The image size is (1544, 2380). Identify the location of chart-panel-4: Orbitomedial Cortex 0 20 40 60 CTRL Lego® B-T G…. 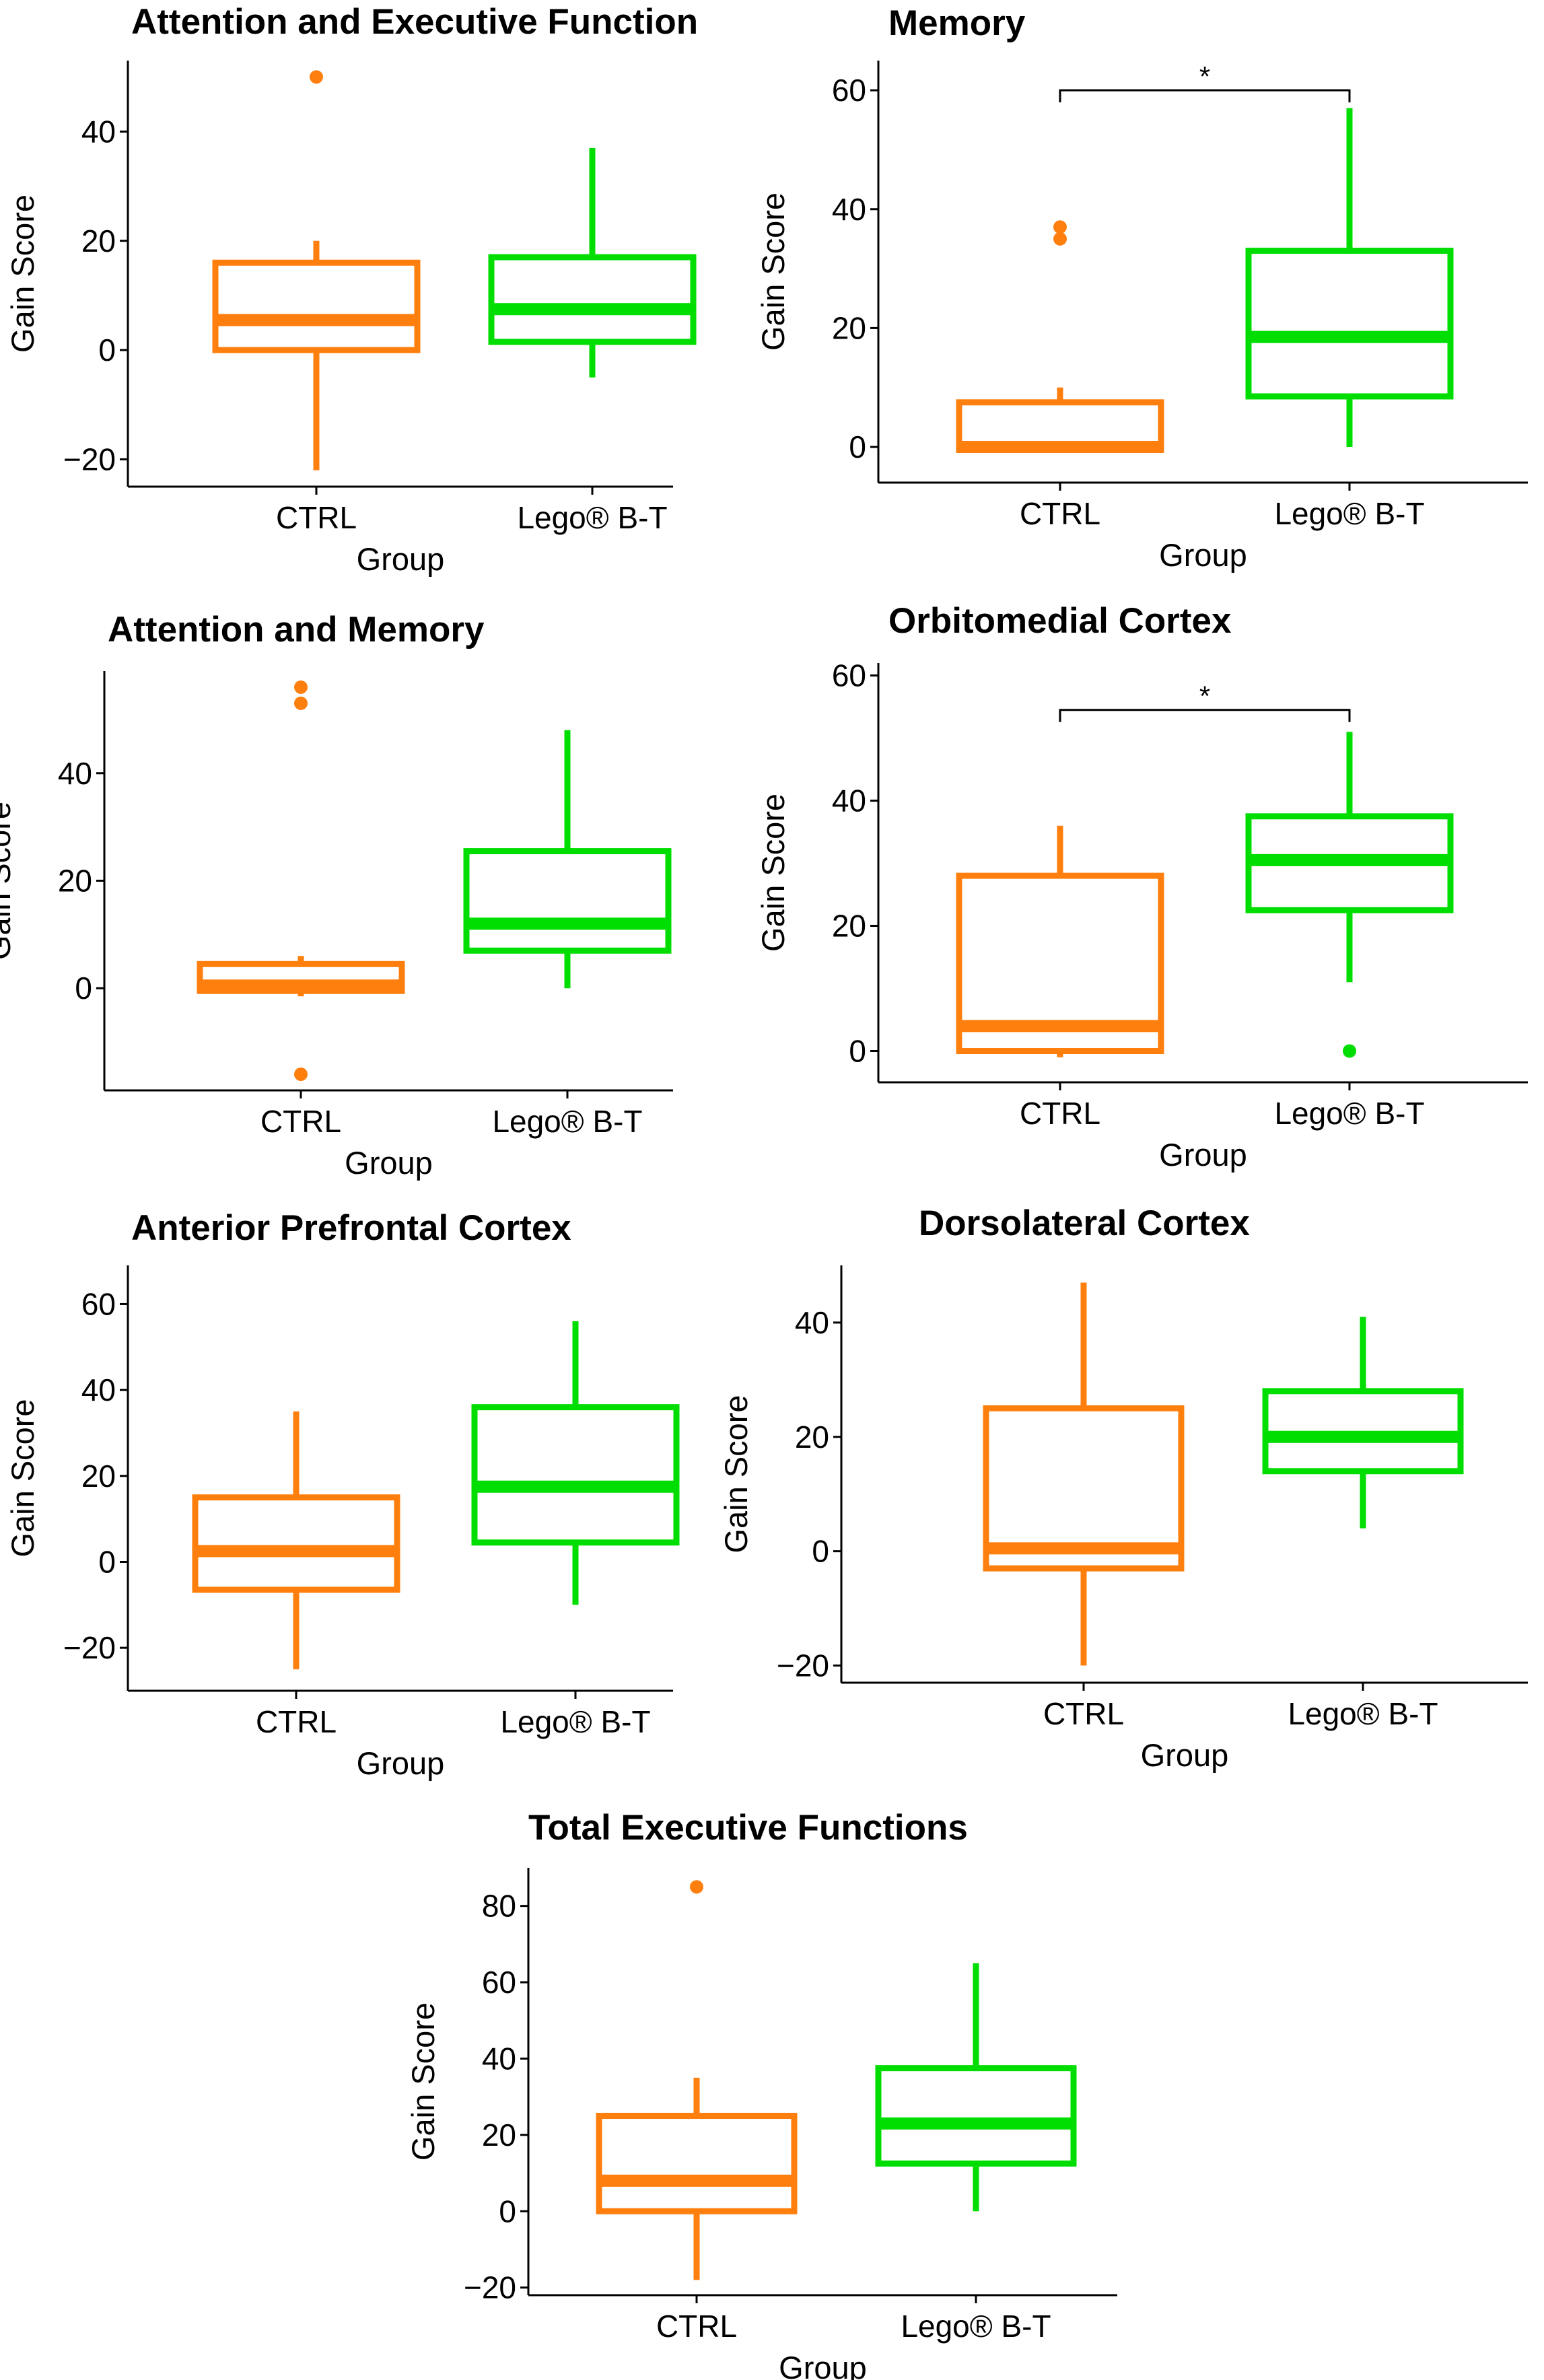
(1141, 887).